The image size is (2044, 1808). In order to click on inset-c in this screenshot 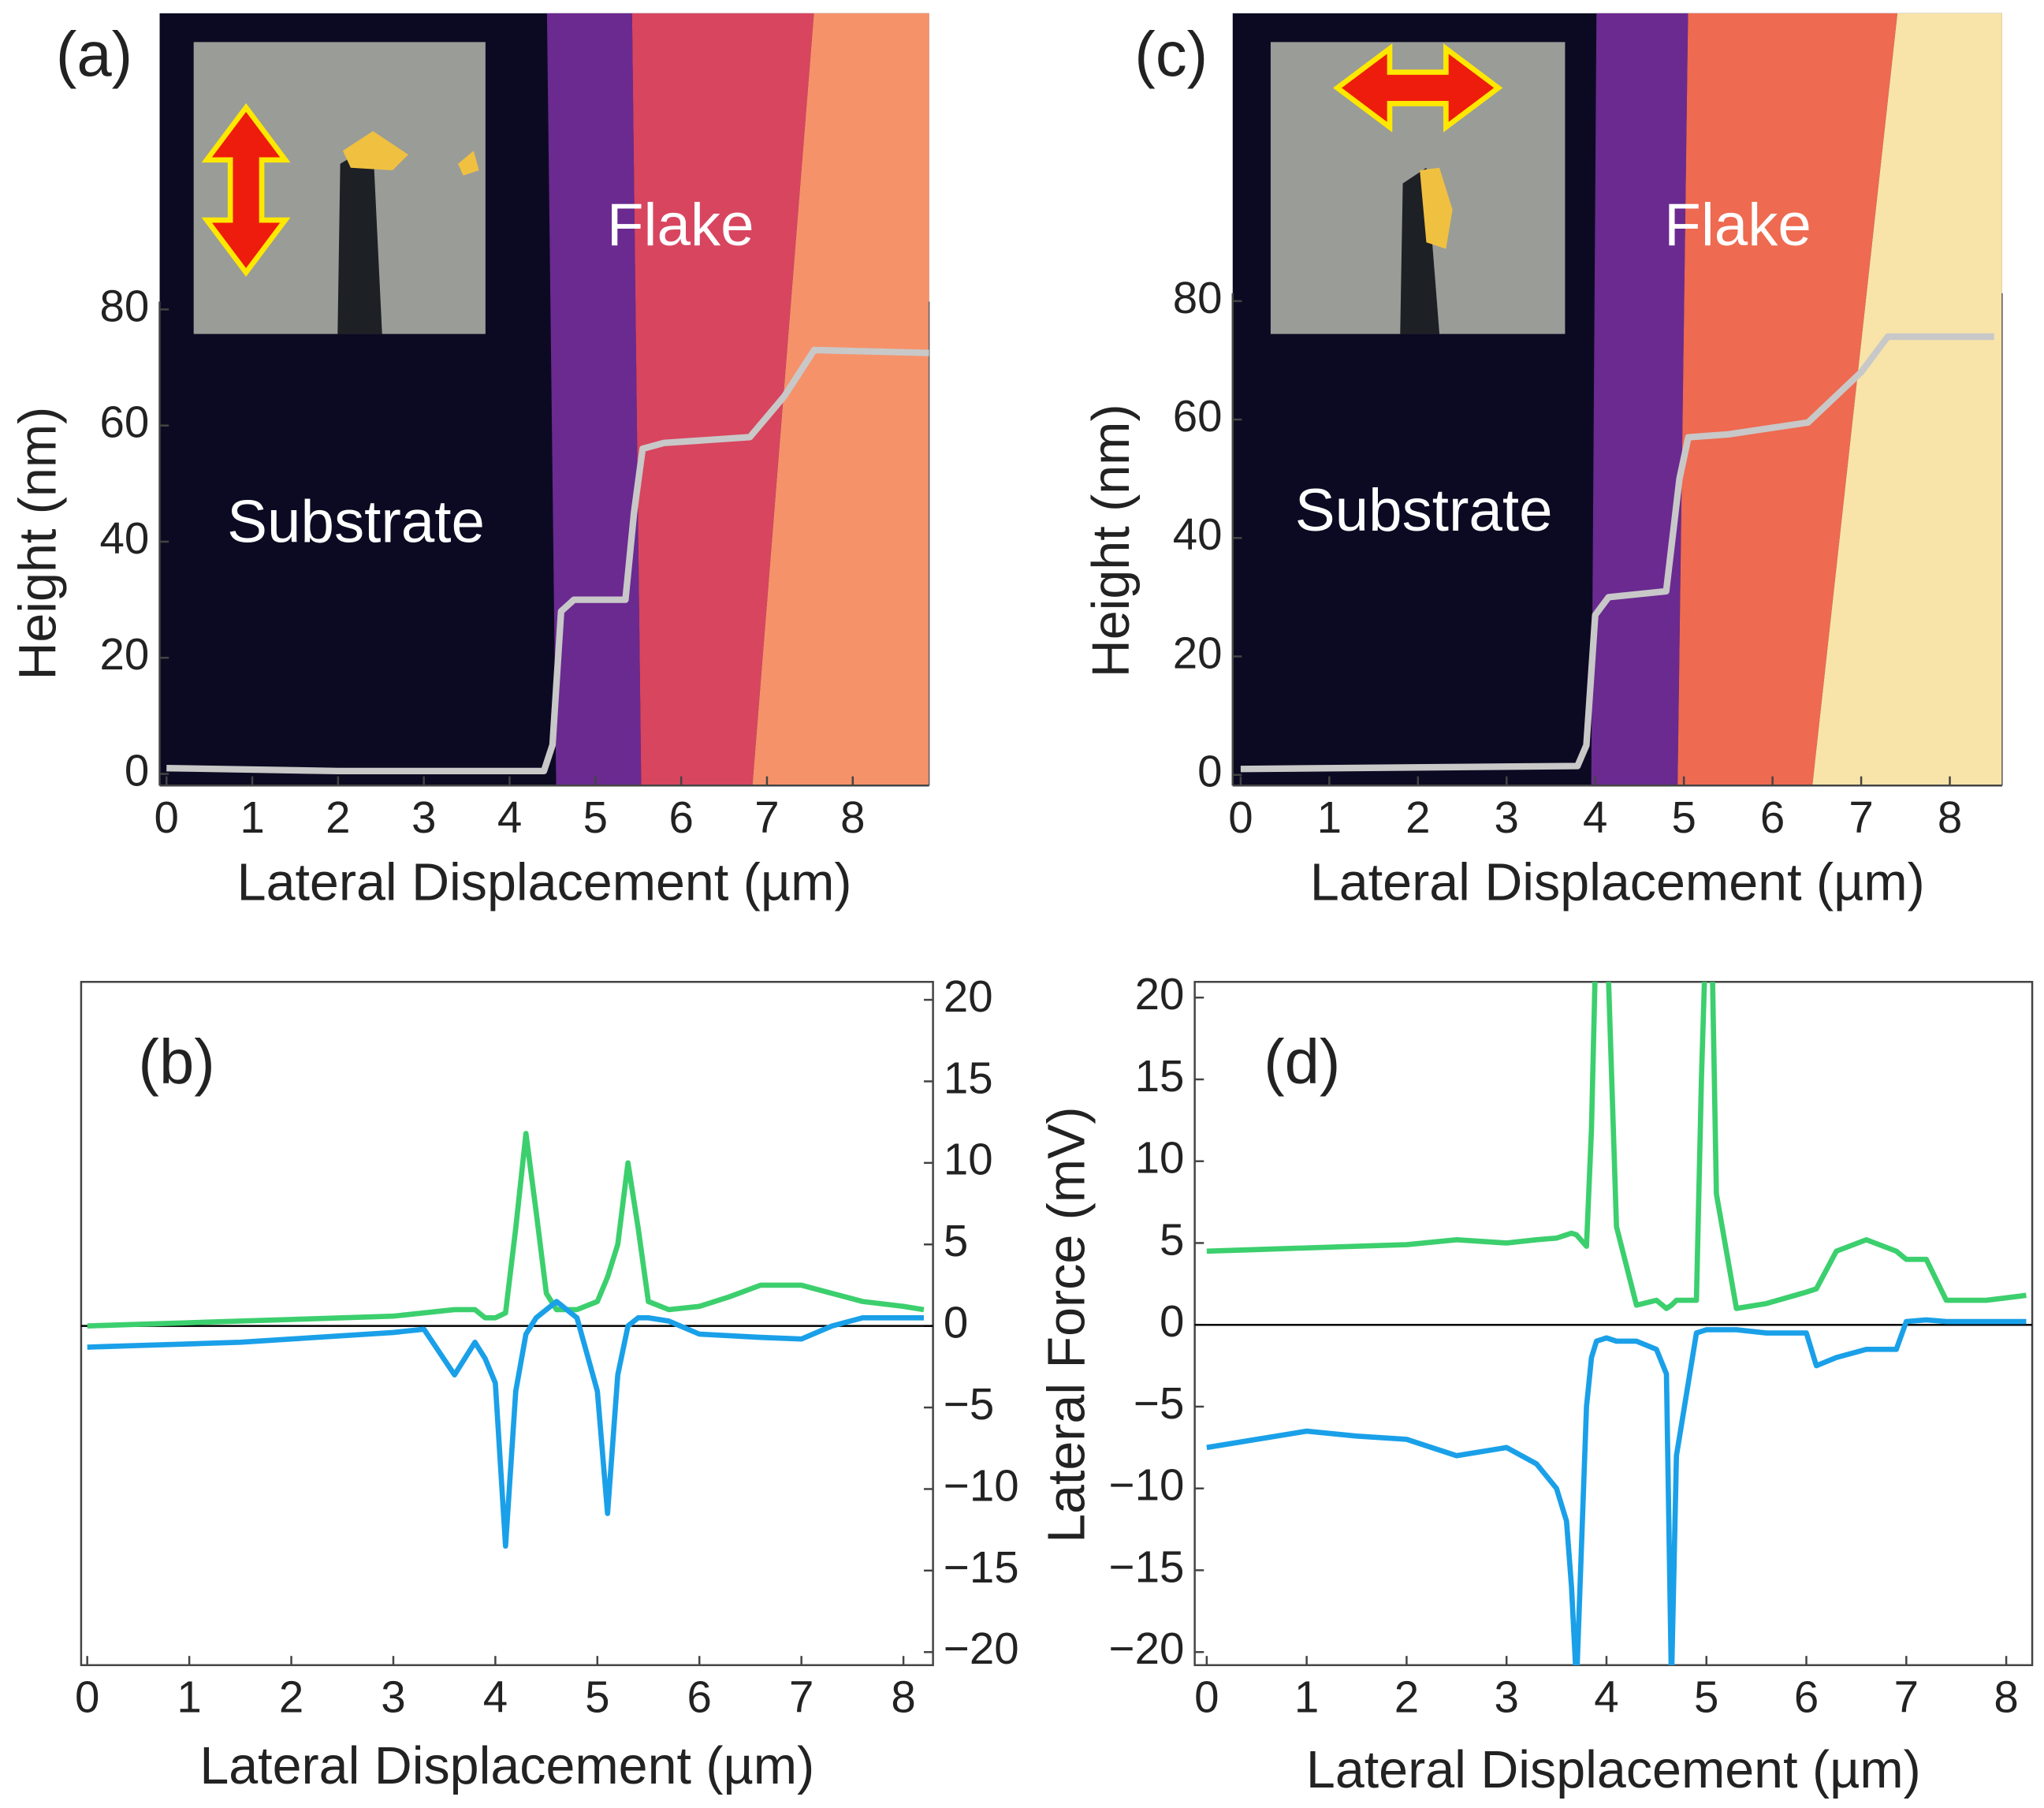, I will do `click(1418, 188)`.